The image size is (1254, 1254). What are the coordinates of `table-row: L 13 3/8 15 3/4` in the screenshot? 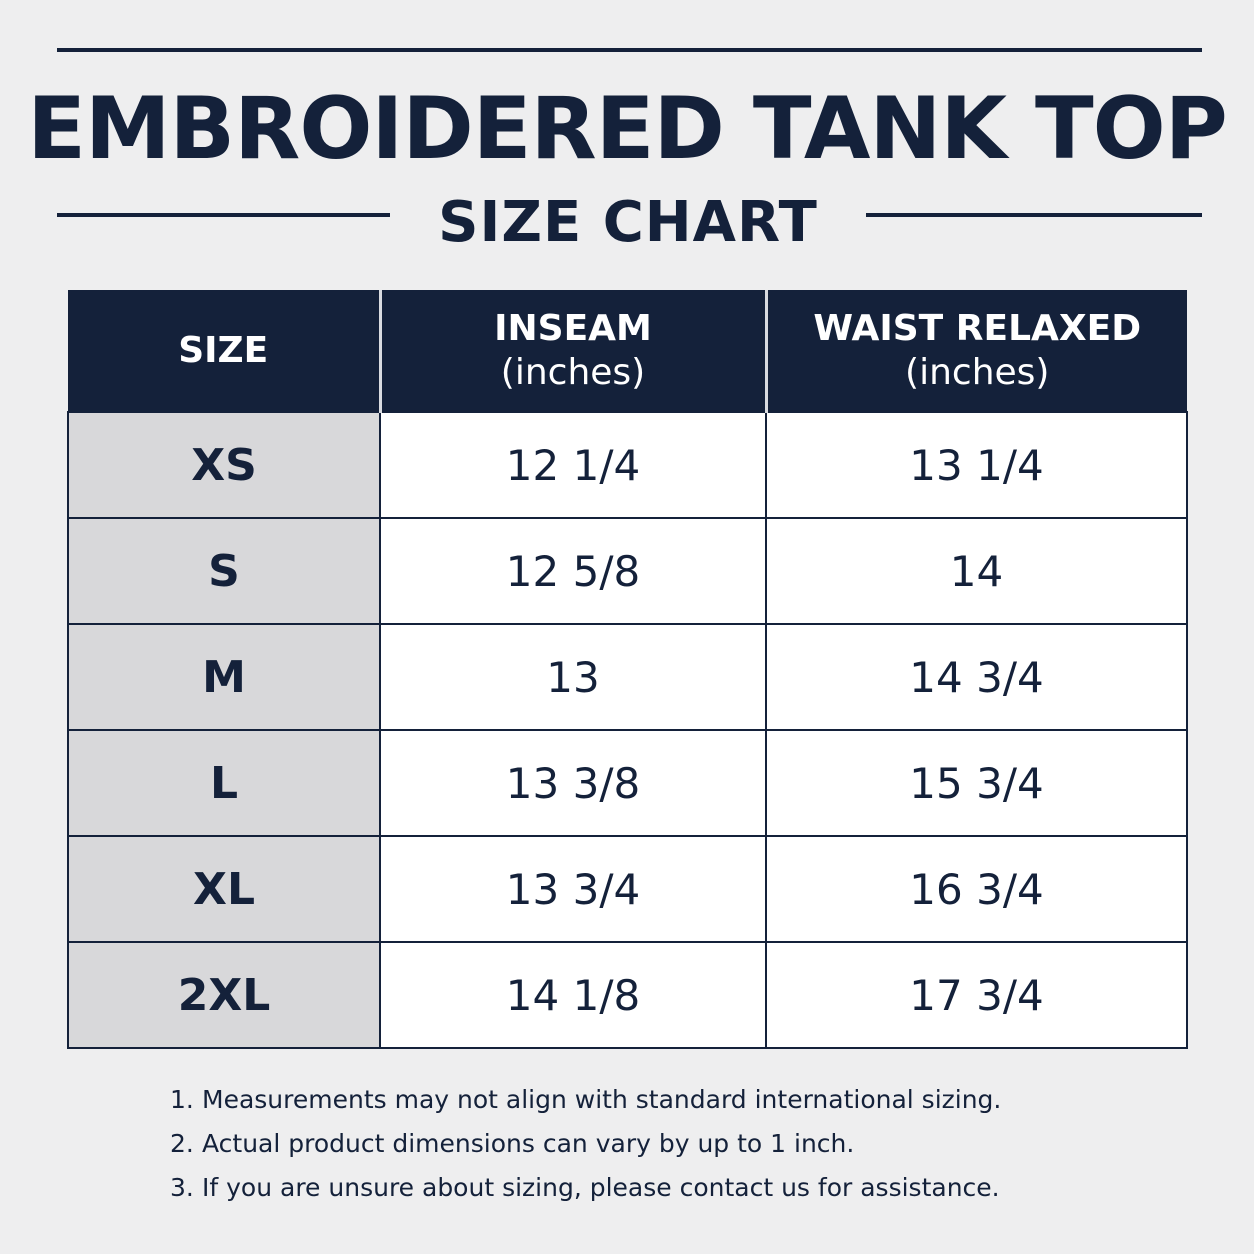 It's located at (627, 783).